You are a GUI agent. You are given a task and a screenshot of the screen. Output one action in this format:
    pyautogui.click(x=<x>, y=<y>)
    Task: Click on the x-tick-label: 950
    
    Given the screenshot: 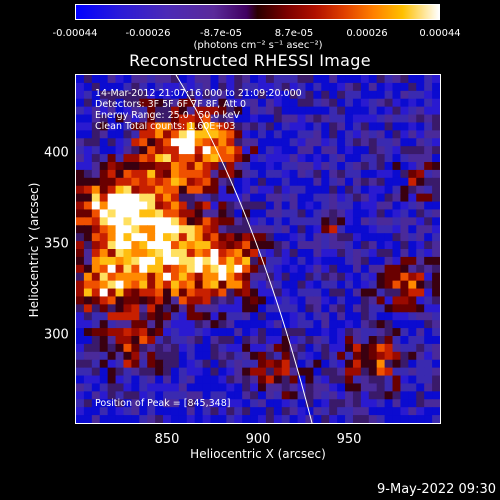 What is the action you would take?
    pyautogui.click(x=349, y=439)
    